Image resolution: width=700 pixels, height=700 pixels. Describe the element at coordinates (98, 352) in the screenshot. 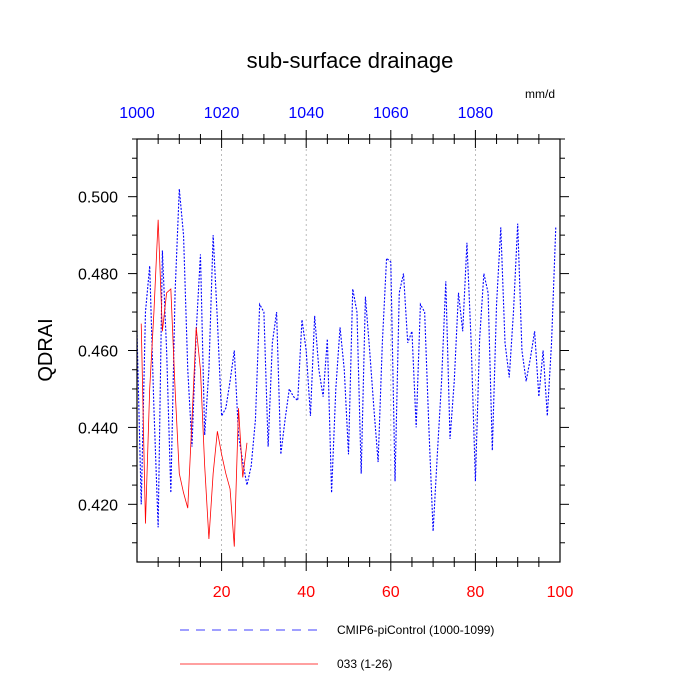

I see `y-tick-label: 0.460` at that location.